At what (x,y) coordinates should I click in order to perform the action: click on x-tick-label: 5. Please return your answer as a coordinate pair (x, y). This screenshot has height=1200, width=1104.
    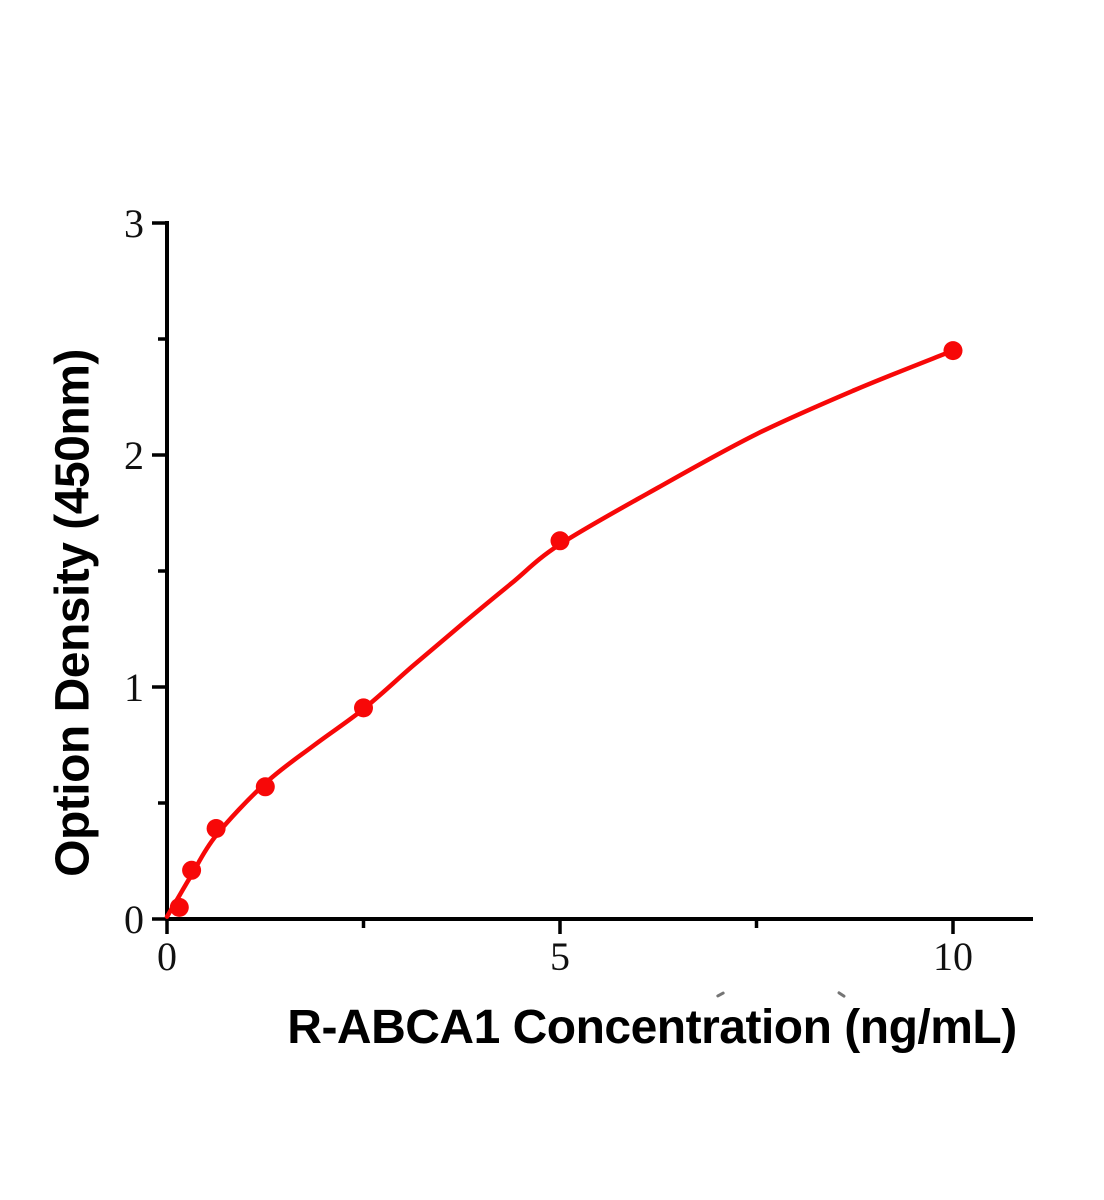
    Looking at the image, I should click on (560, 956).